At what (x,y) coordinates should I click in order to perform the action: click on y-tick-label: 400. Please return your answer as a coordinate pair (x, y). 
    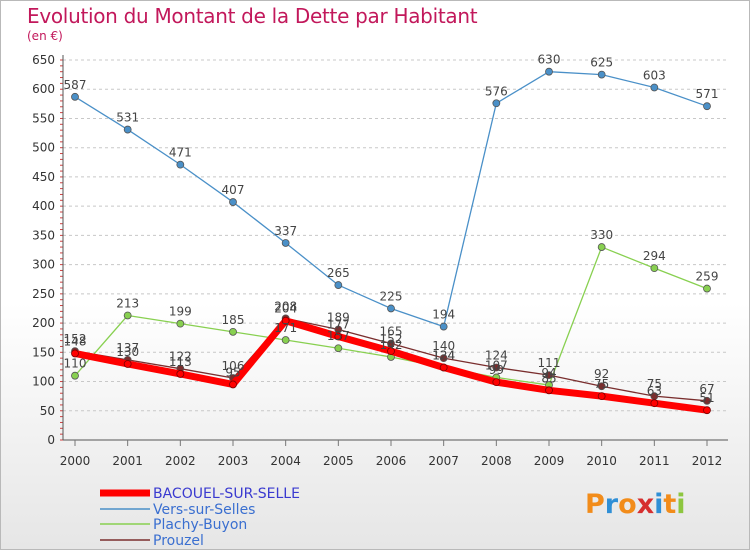
    Looking at the image, I should click on (43, 206).